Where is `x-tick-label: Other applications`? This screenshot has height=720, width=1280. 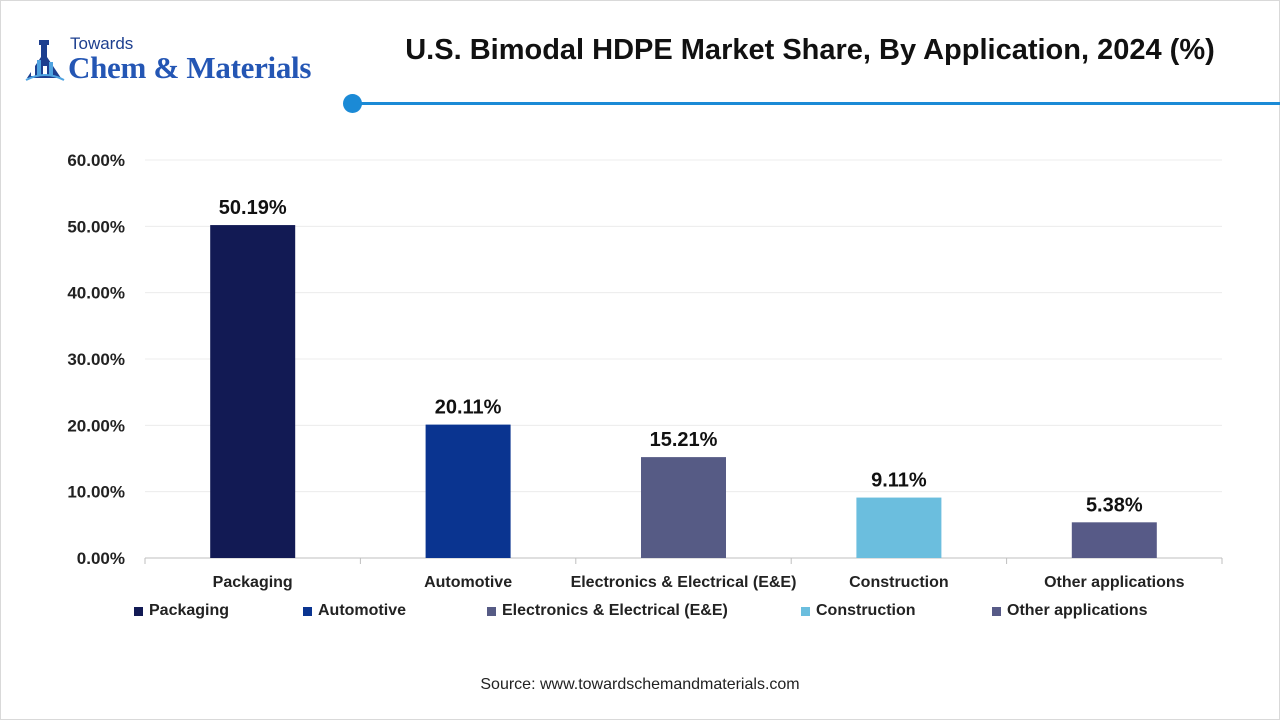
x-tick-label: Other applications is located at coordinates (1114, 582).